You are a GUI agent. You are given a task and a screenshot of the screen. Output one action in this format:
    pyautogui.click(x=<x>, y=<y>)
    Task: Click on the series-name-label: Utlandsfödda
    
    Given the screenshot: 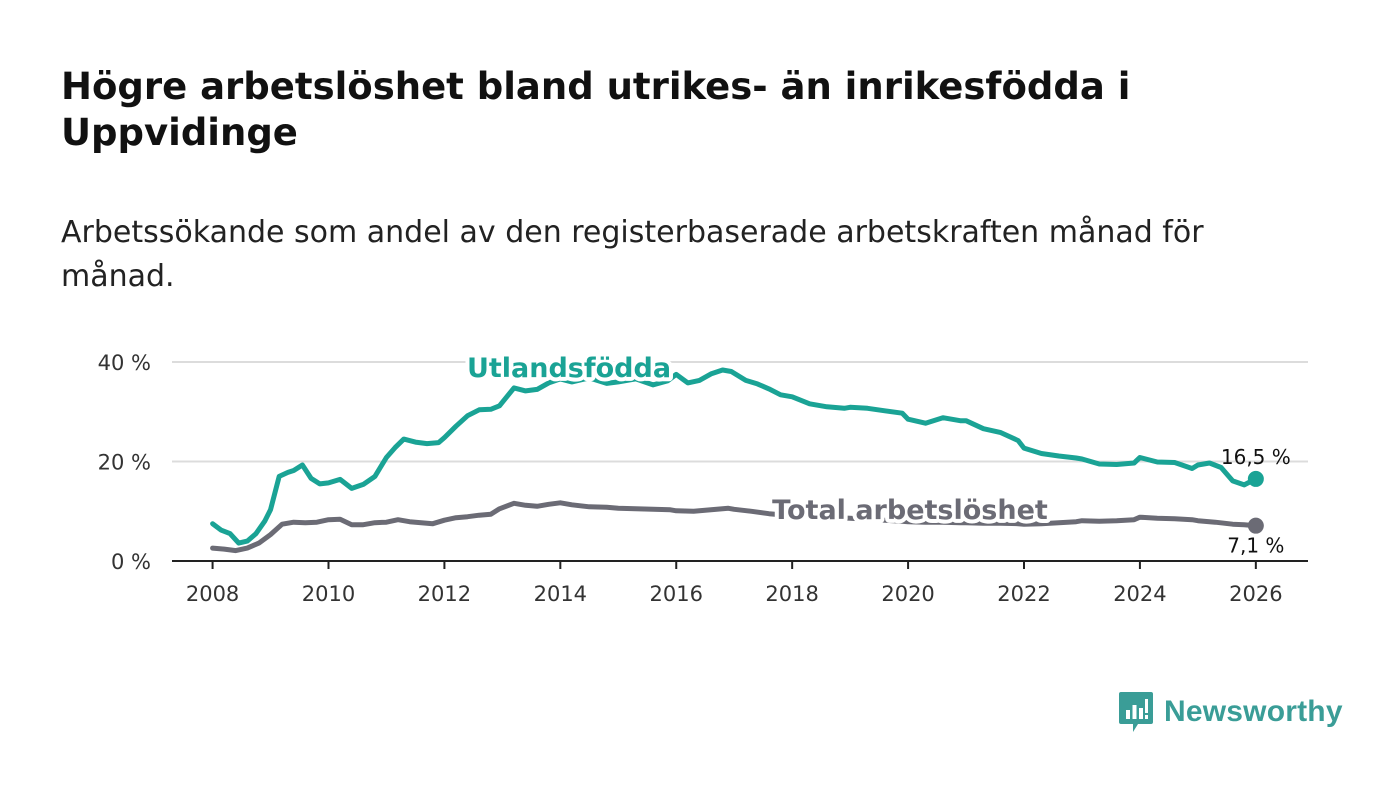 What is the action you would take?
    pyautogui.click(x=569, y=368)
    